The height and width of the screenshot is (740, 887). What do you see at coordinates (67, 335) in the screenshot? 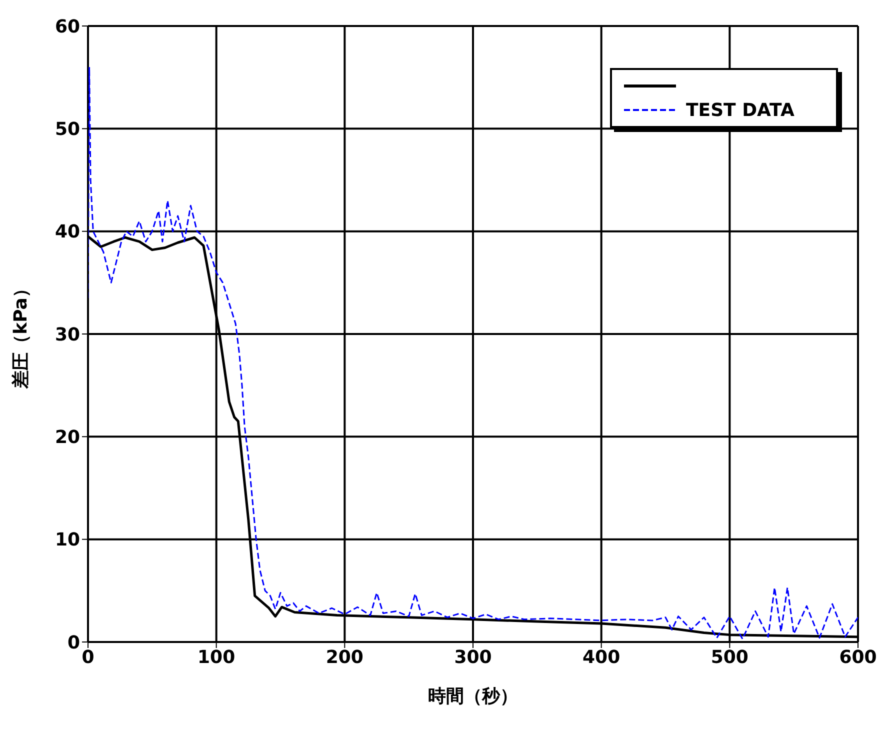
I see `y-tick-label: 30` at bounding box center [67, 335].